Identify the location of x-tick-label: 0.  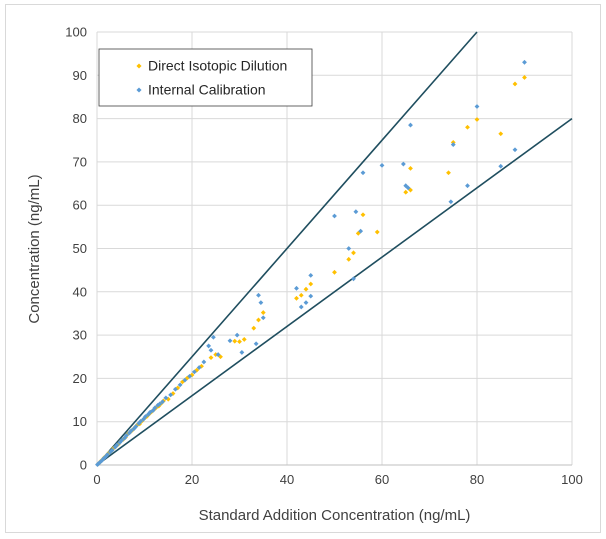
(96, 479).